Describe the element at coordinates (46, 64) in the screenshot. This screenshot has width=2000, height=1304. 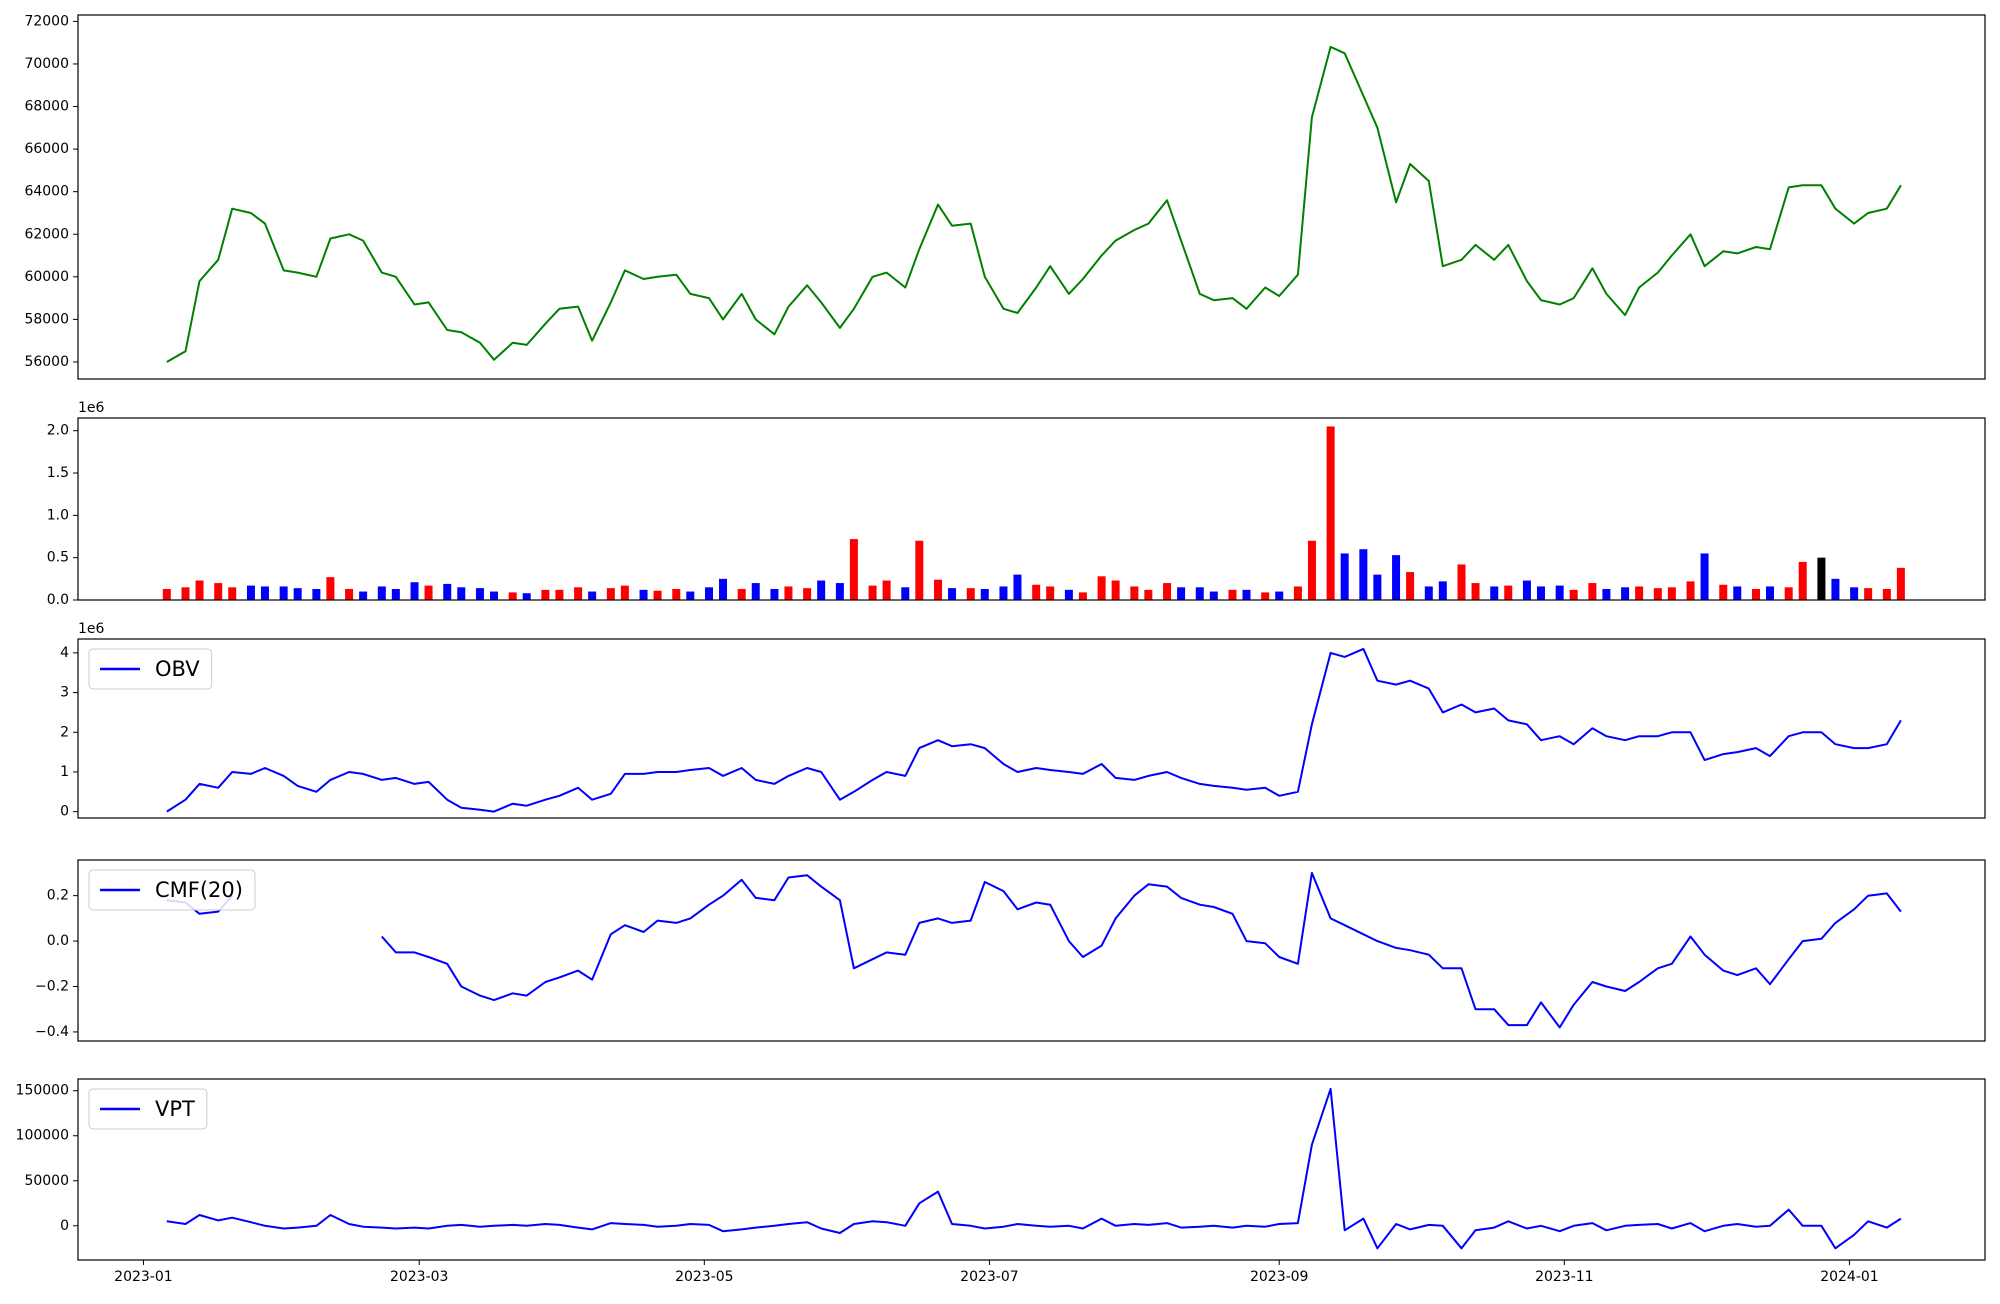
I see `y-tick-label: 70000` at that location.